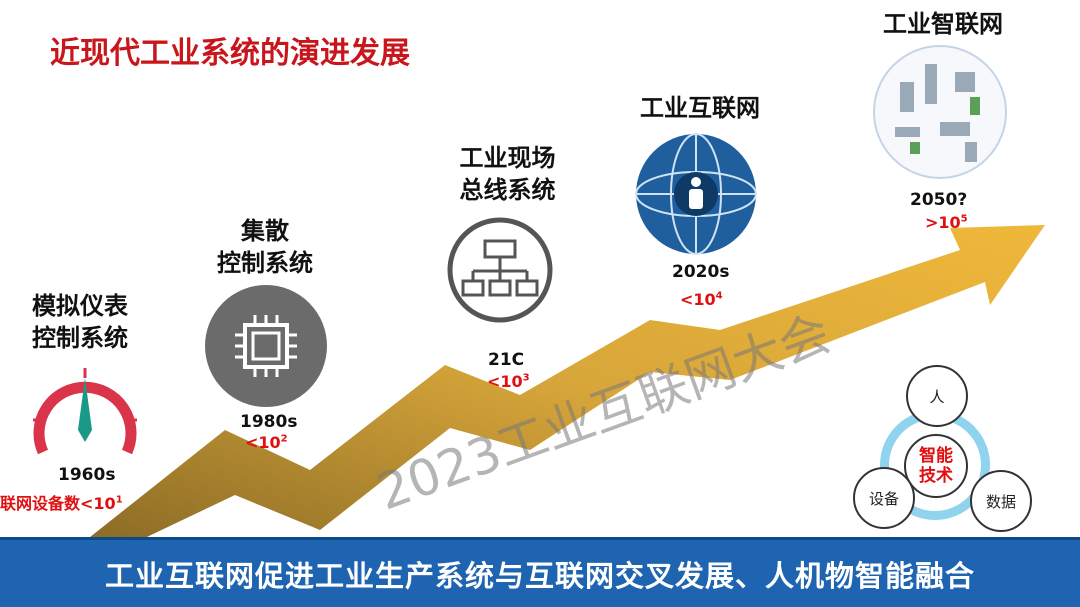  Describe the element at coordinates (936, 456) in the screenshot. I see `center-node-line-1: 智能` at that location.